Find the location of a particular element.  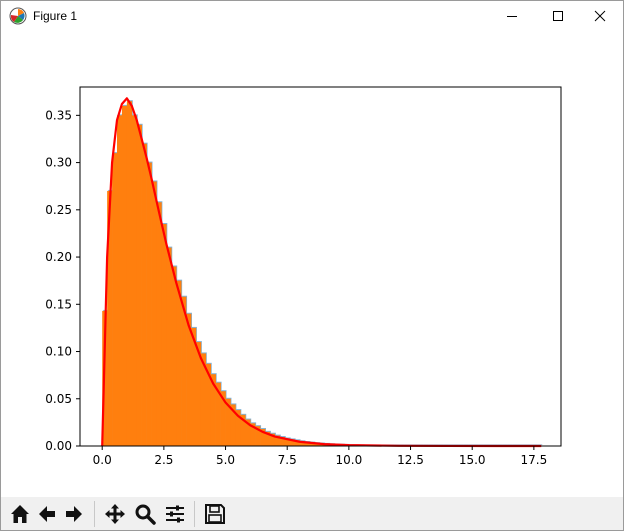

x-tick-label: 10.0 is located at coordinates (349, 460).